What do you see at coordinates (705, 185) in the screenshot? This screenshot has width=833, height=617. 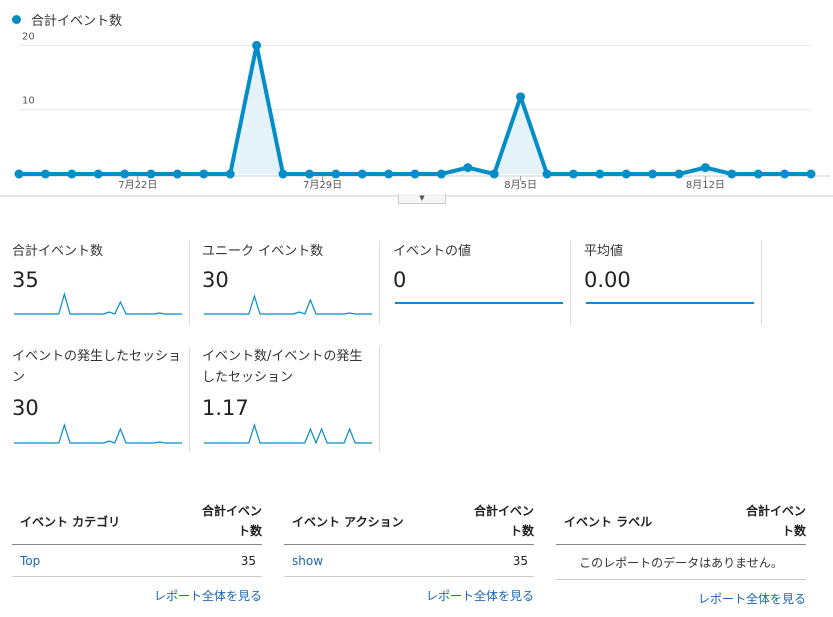 I see `x-tick-label: 8月12日` at bounding box center [705, 185].